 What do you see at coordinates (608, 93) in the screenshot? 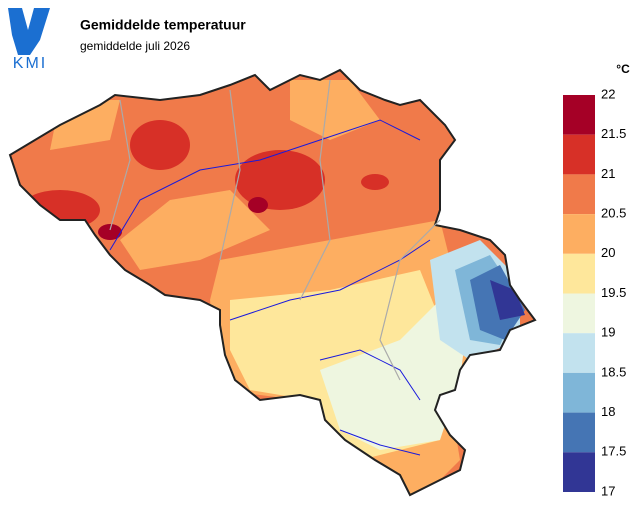
I see `legend-tick-label: 22` at bounding box center [608, 93].